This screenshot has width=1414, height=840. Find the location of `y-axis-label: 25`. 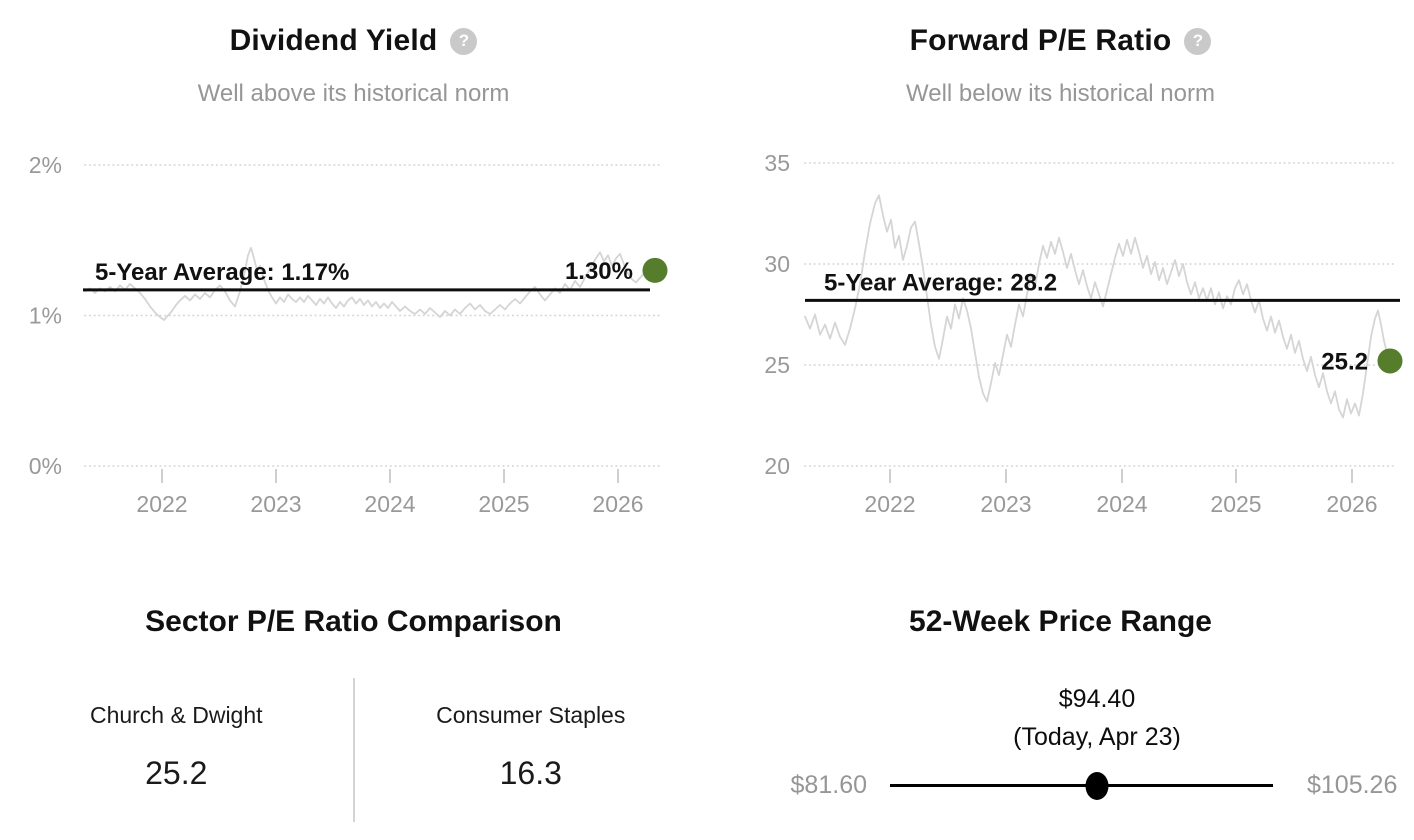

y-axis-label: 25 is located at coordinates (777, 365).